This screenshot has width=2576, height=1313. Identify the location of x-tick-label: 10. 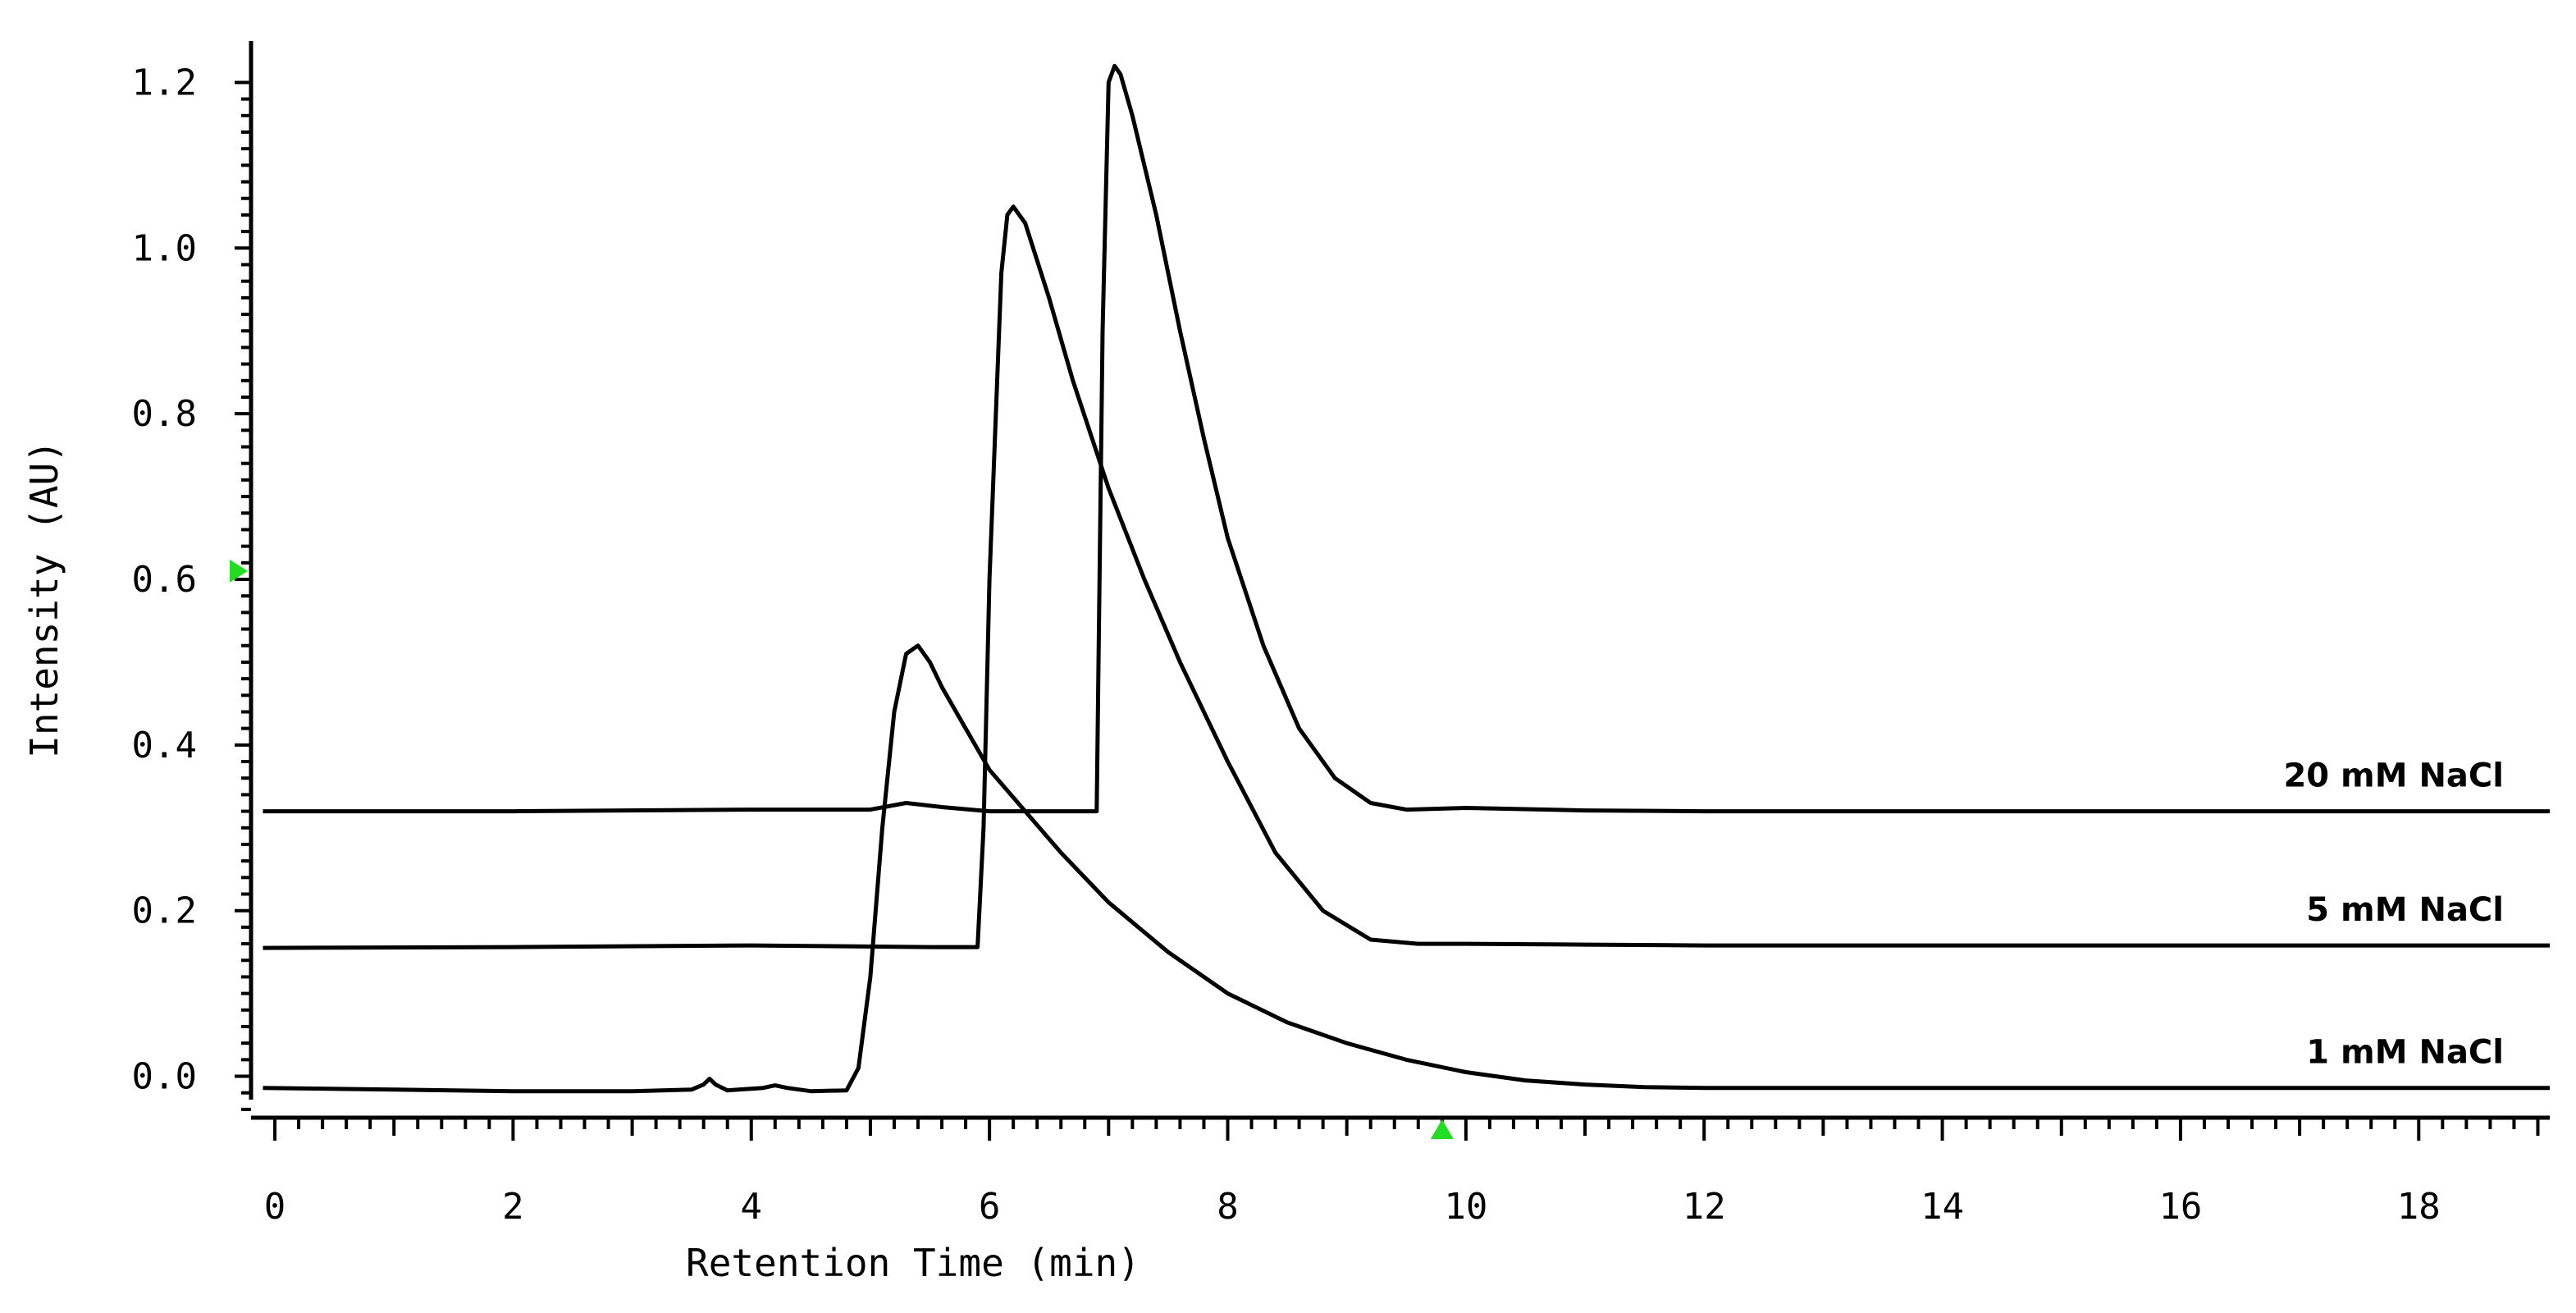
(1466, 1207).